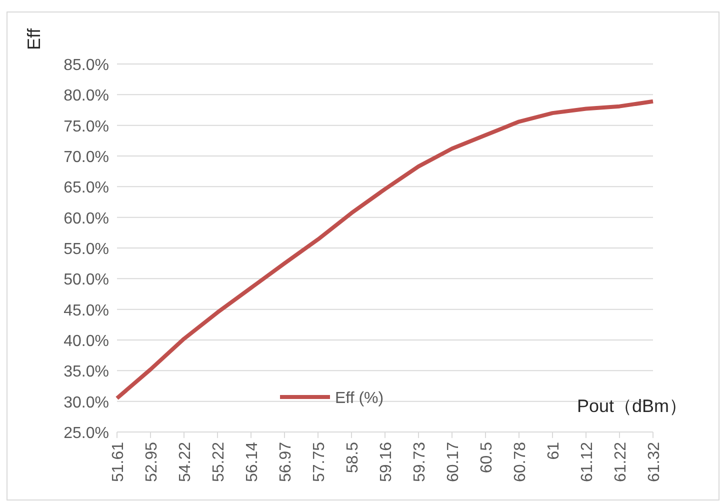 The height and width of the screenshot is (504, 726). What do you see at coordinates (86, 127) in the screenshot?
I see `y-tick-label: 75.0%` at bounding box center [86, 127].